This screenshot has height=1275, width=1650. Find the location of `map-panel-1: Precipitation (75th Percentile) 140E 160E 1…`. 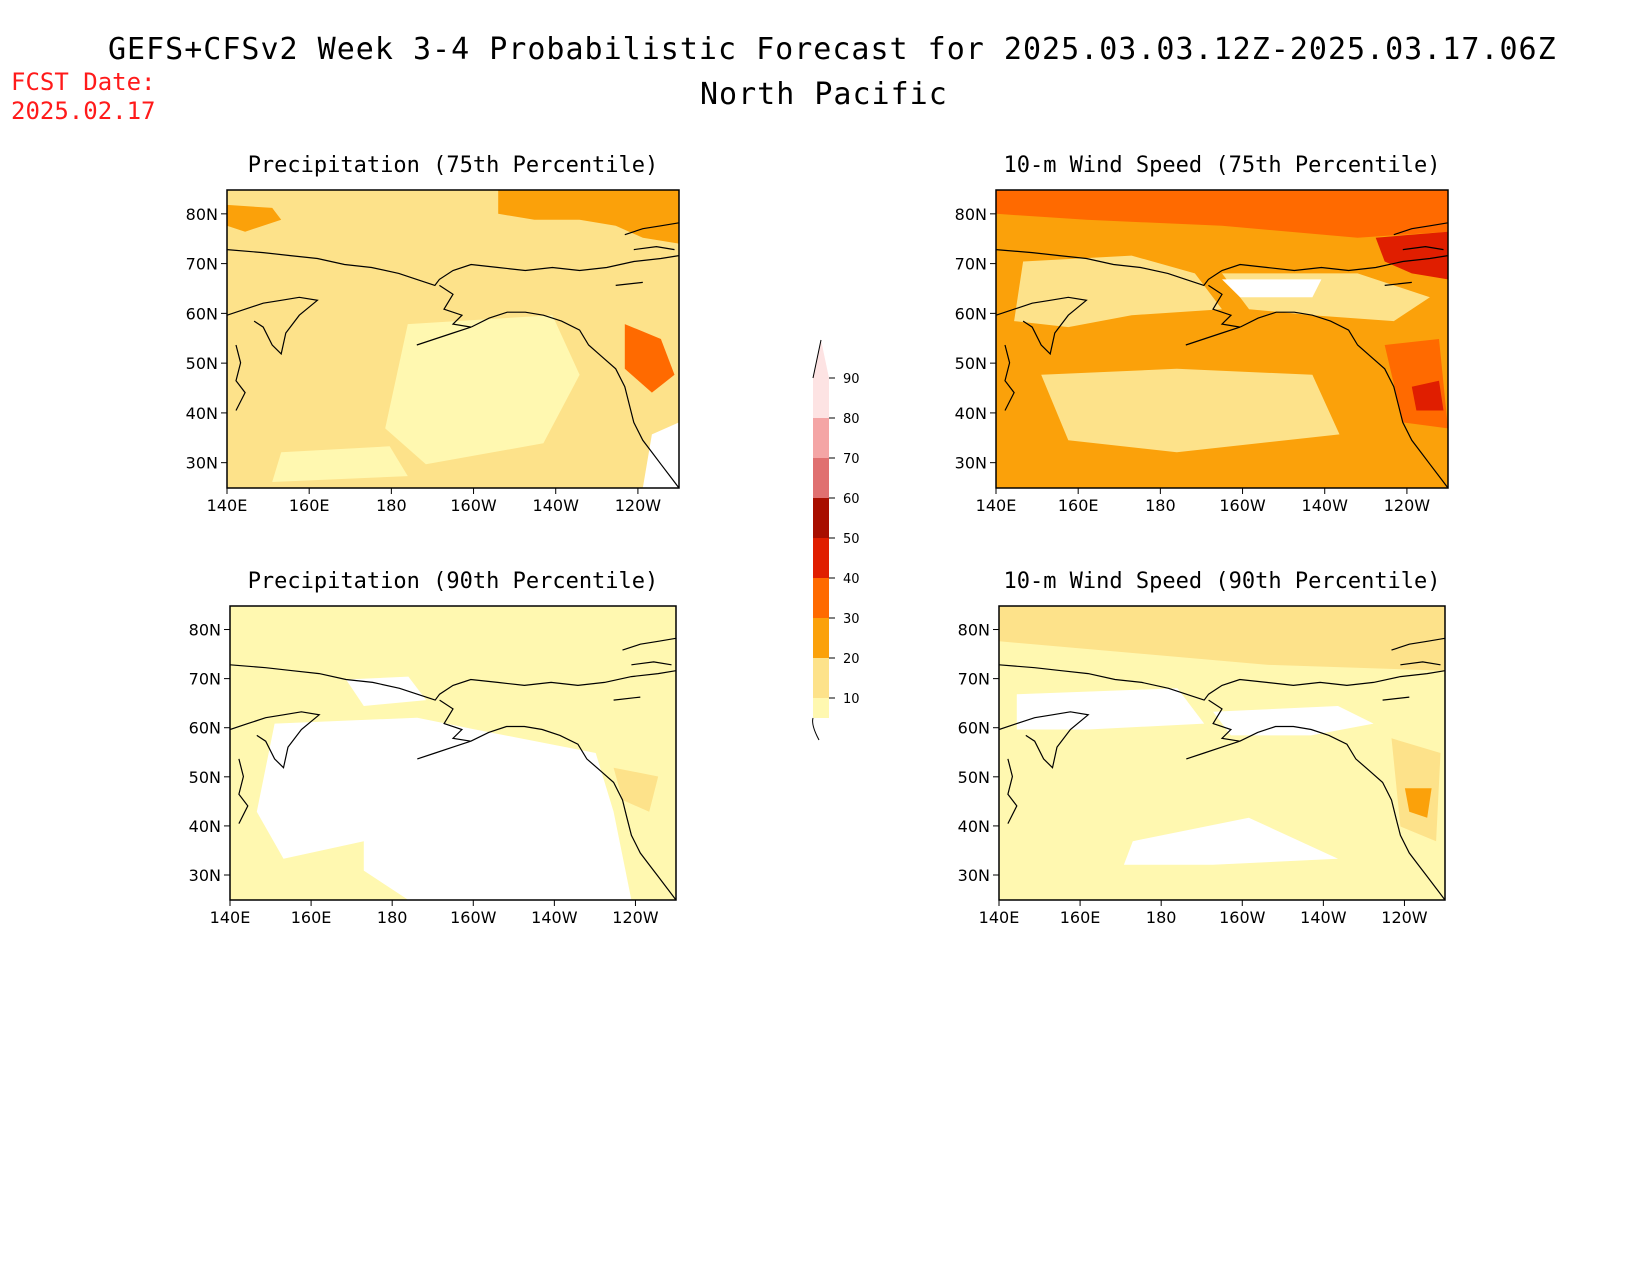

map-panel-1: Precipitation (75th Percentile) 140E 160E 1… is located at coordinates (433, 334).